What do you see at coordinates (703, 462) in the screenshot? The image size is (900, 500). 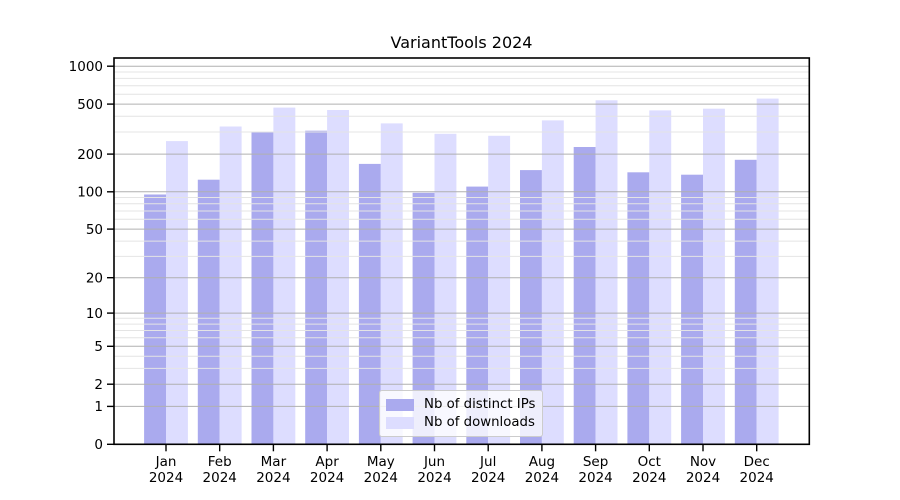 I see `x-tick-label-nov: Nov` at bounding box center [703, 462].